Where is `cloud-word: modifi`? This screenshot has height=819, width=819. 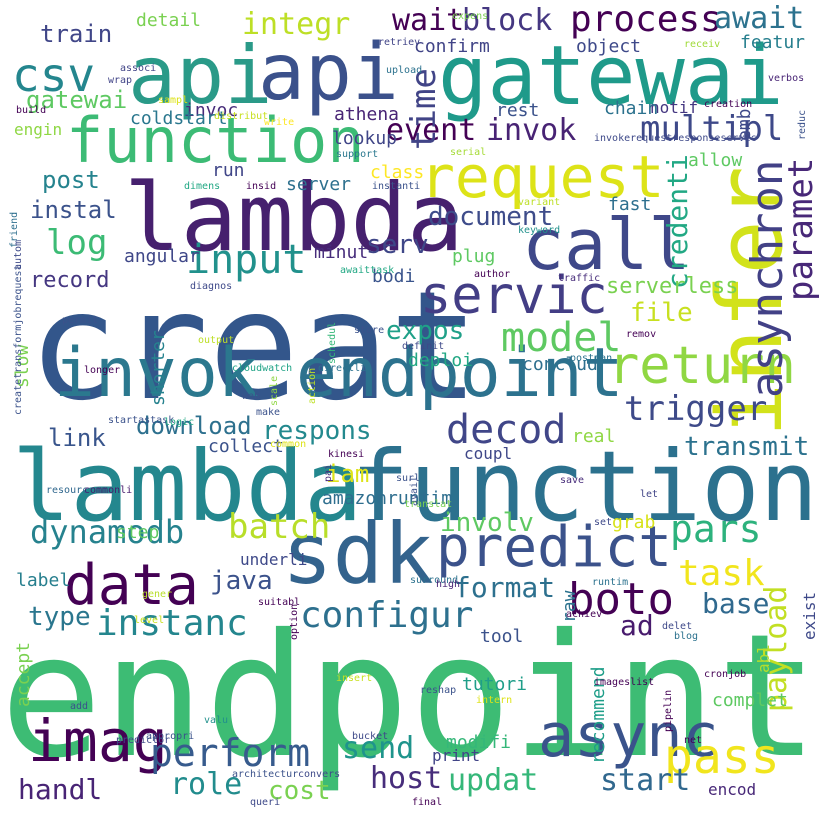 cloud-word: modifi is located at coordinates (479, 742).